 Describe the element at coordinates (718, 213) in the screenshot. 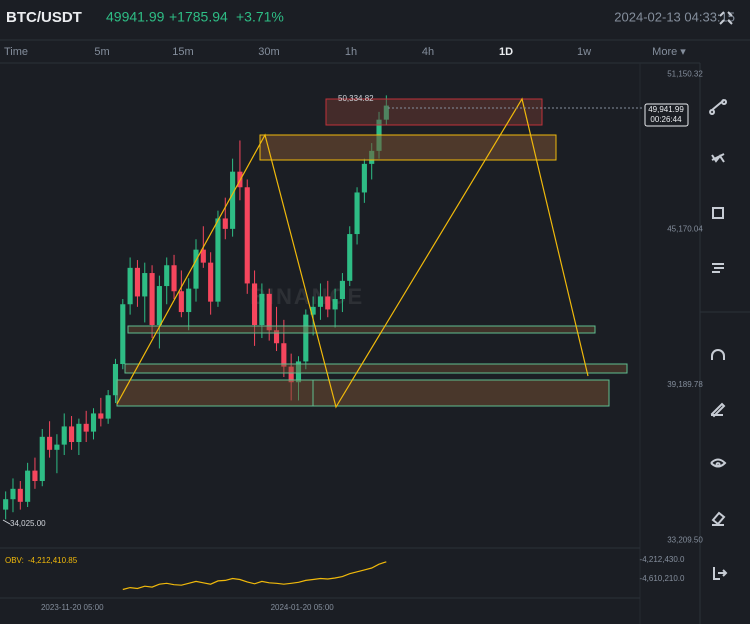

I see `rect-tool` at that location.